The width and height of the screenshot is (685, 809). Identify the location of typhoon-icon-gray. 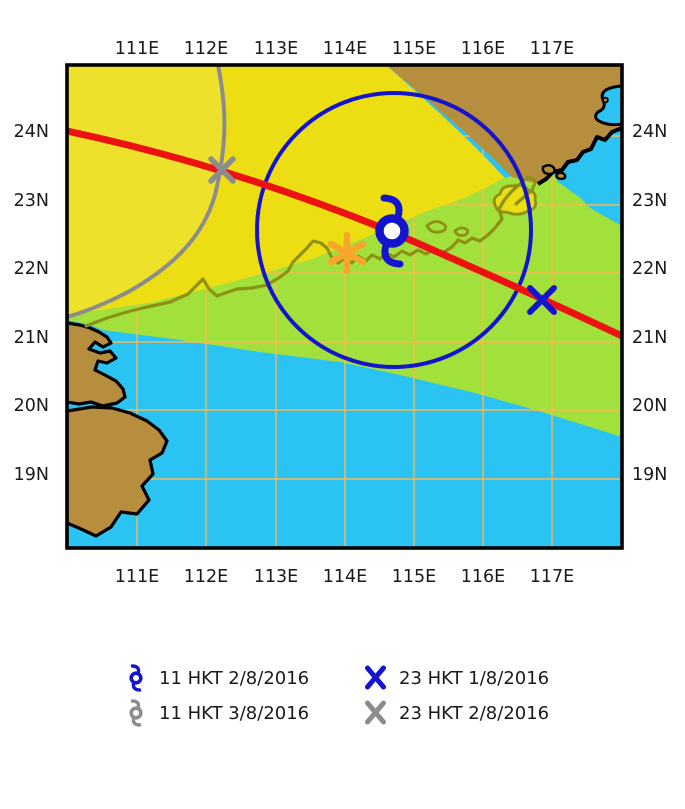
(136, 713).